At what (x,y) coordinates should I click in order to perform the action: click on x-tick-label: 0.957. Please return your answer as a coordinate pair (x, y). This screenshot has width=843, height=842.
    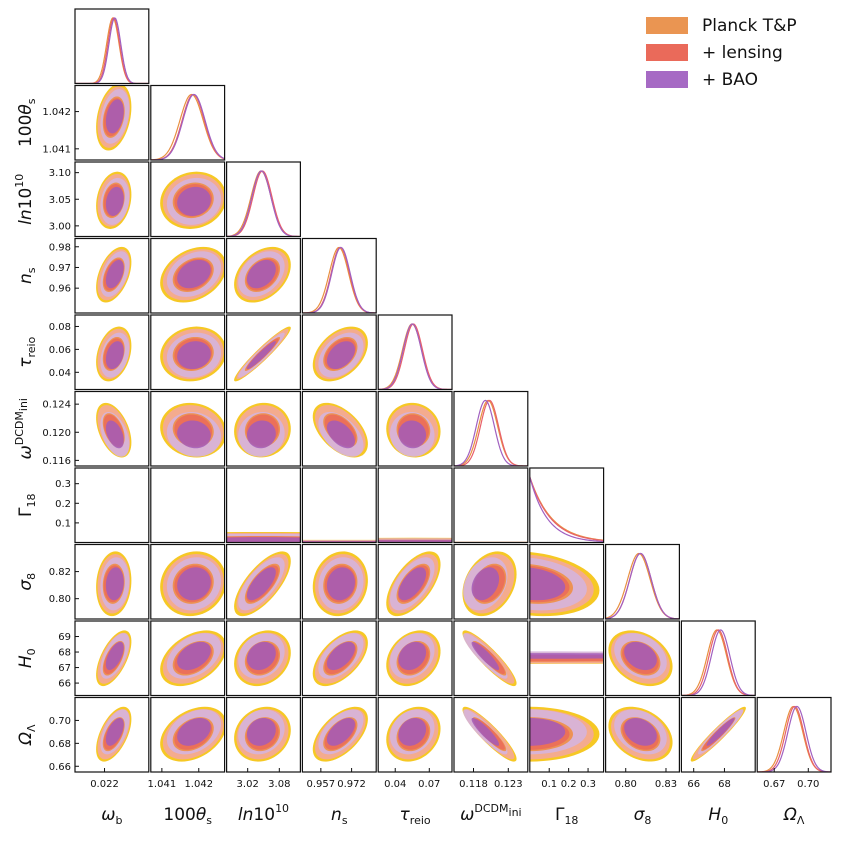
    Looking at the image, I should click on (321, 784).